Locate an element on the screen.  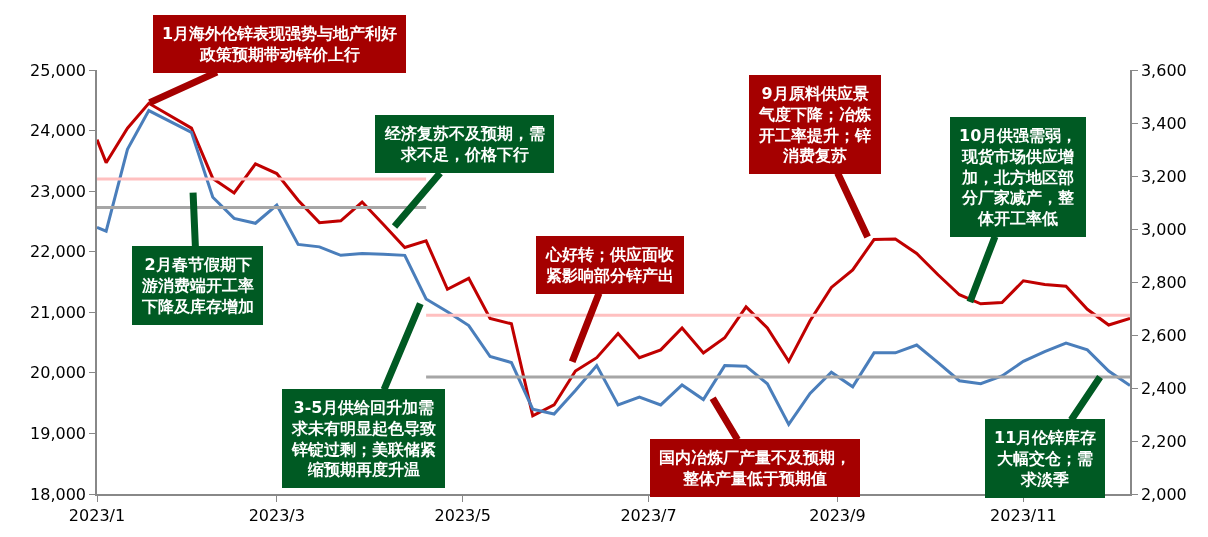
y2-tick-label: 2,200 is located at coordinates (1163, 441).